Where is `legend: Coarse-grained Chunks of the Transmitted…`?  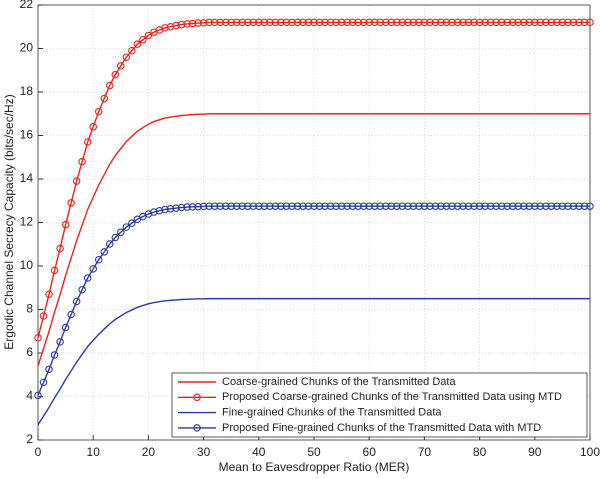 legend: Coarse-grained Chunks of the Transmitted… is located at coordinates (379, 405).